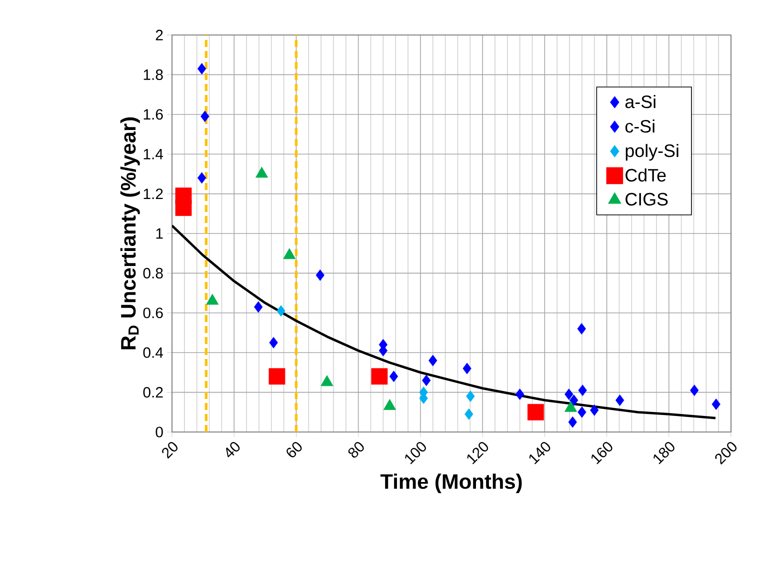 This screenshot has width=784, height=571. Describe the element at coordinates (130, 233) in the screenshot. I see `text: R$_{D}$ Uncertianty (%/year)` at that location.